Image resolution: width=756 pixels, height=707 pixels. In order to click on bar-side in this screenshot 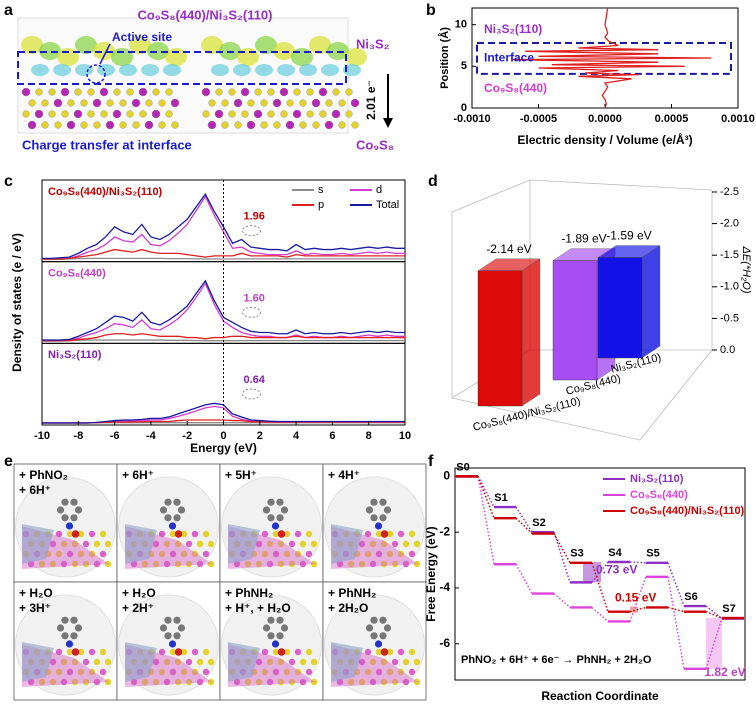, I will do `click(651, 302)`.